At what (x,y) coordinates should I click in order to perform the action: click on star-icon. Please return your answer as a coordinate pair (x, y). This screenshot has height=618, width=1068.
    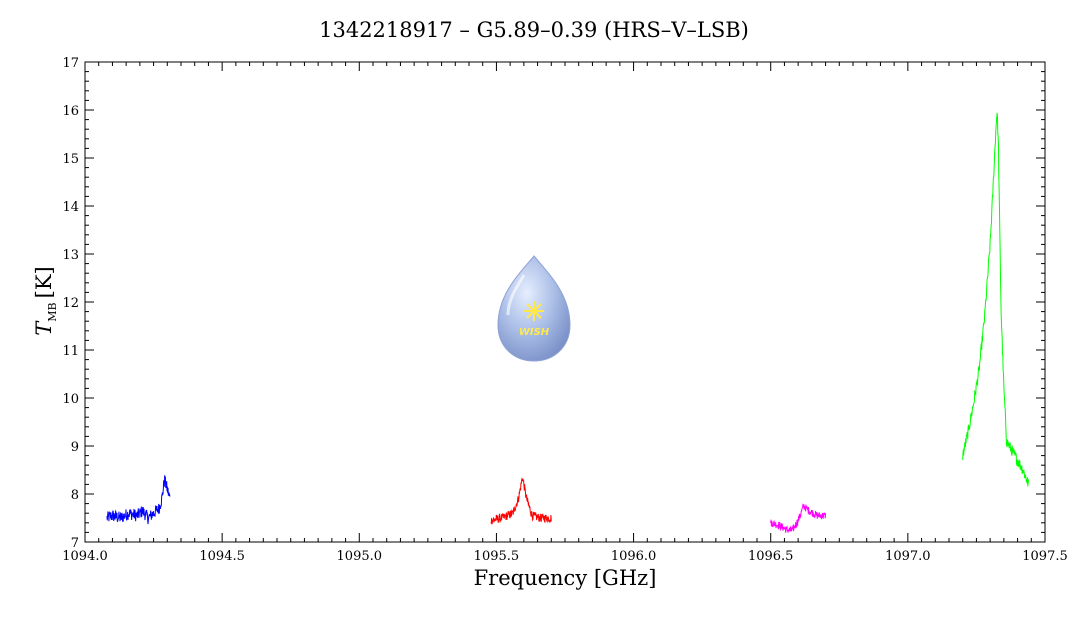
    Looking at the image, I should click on (534, 311).